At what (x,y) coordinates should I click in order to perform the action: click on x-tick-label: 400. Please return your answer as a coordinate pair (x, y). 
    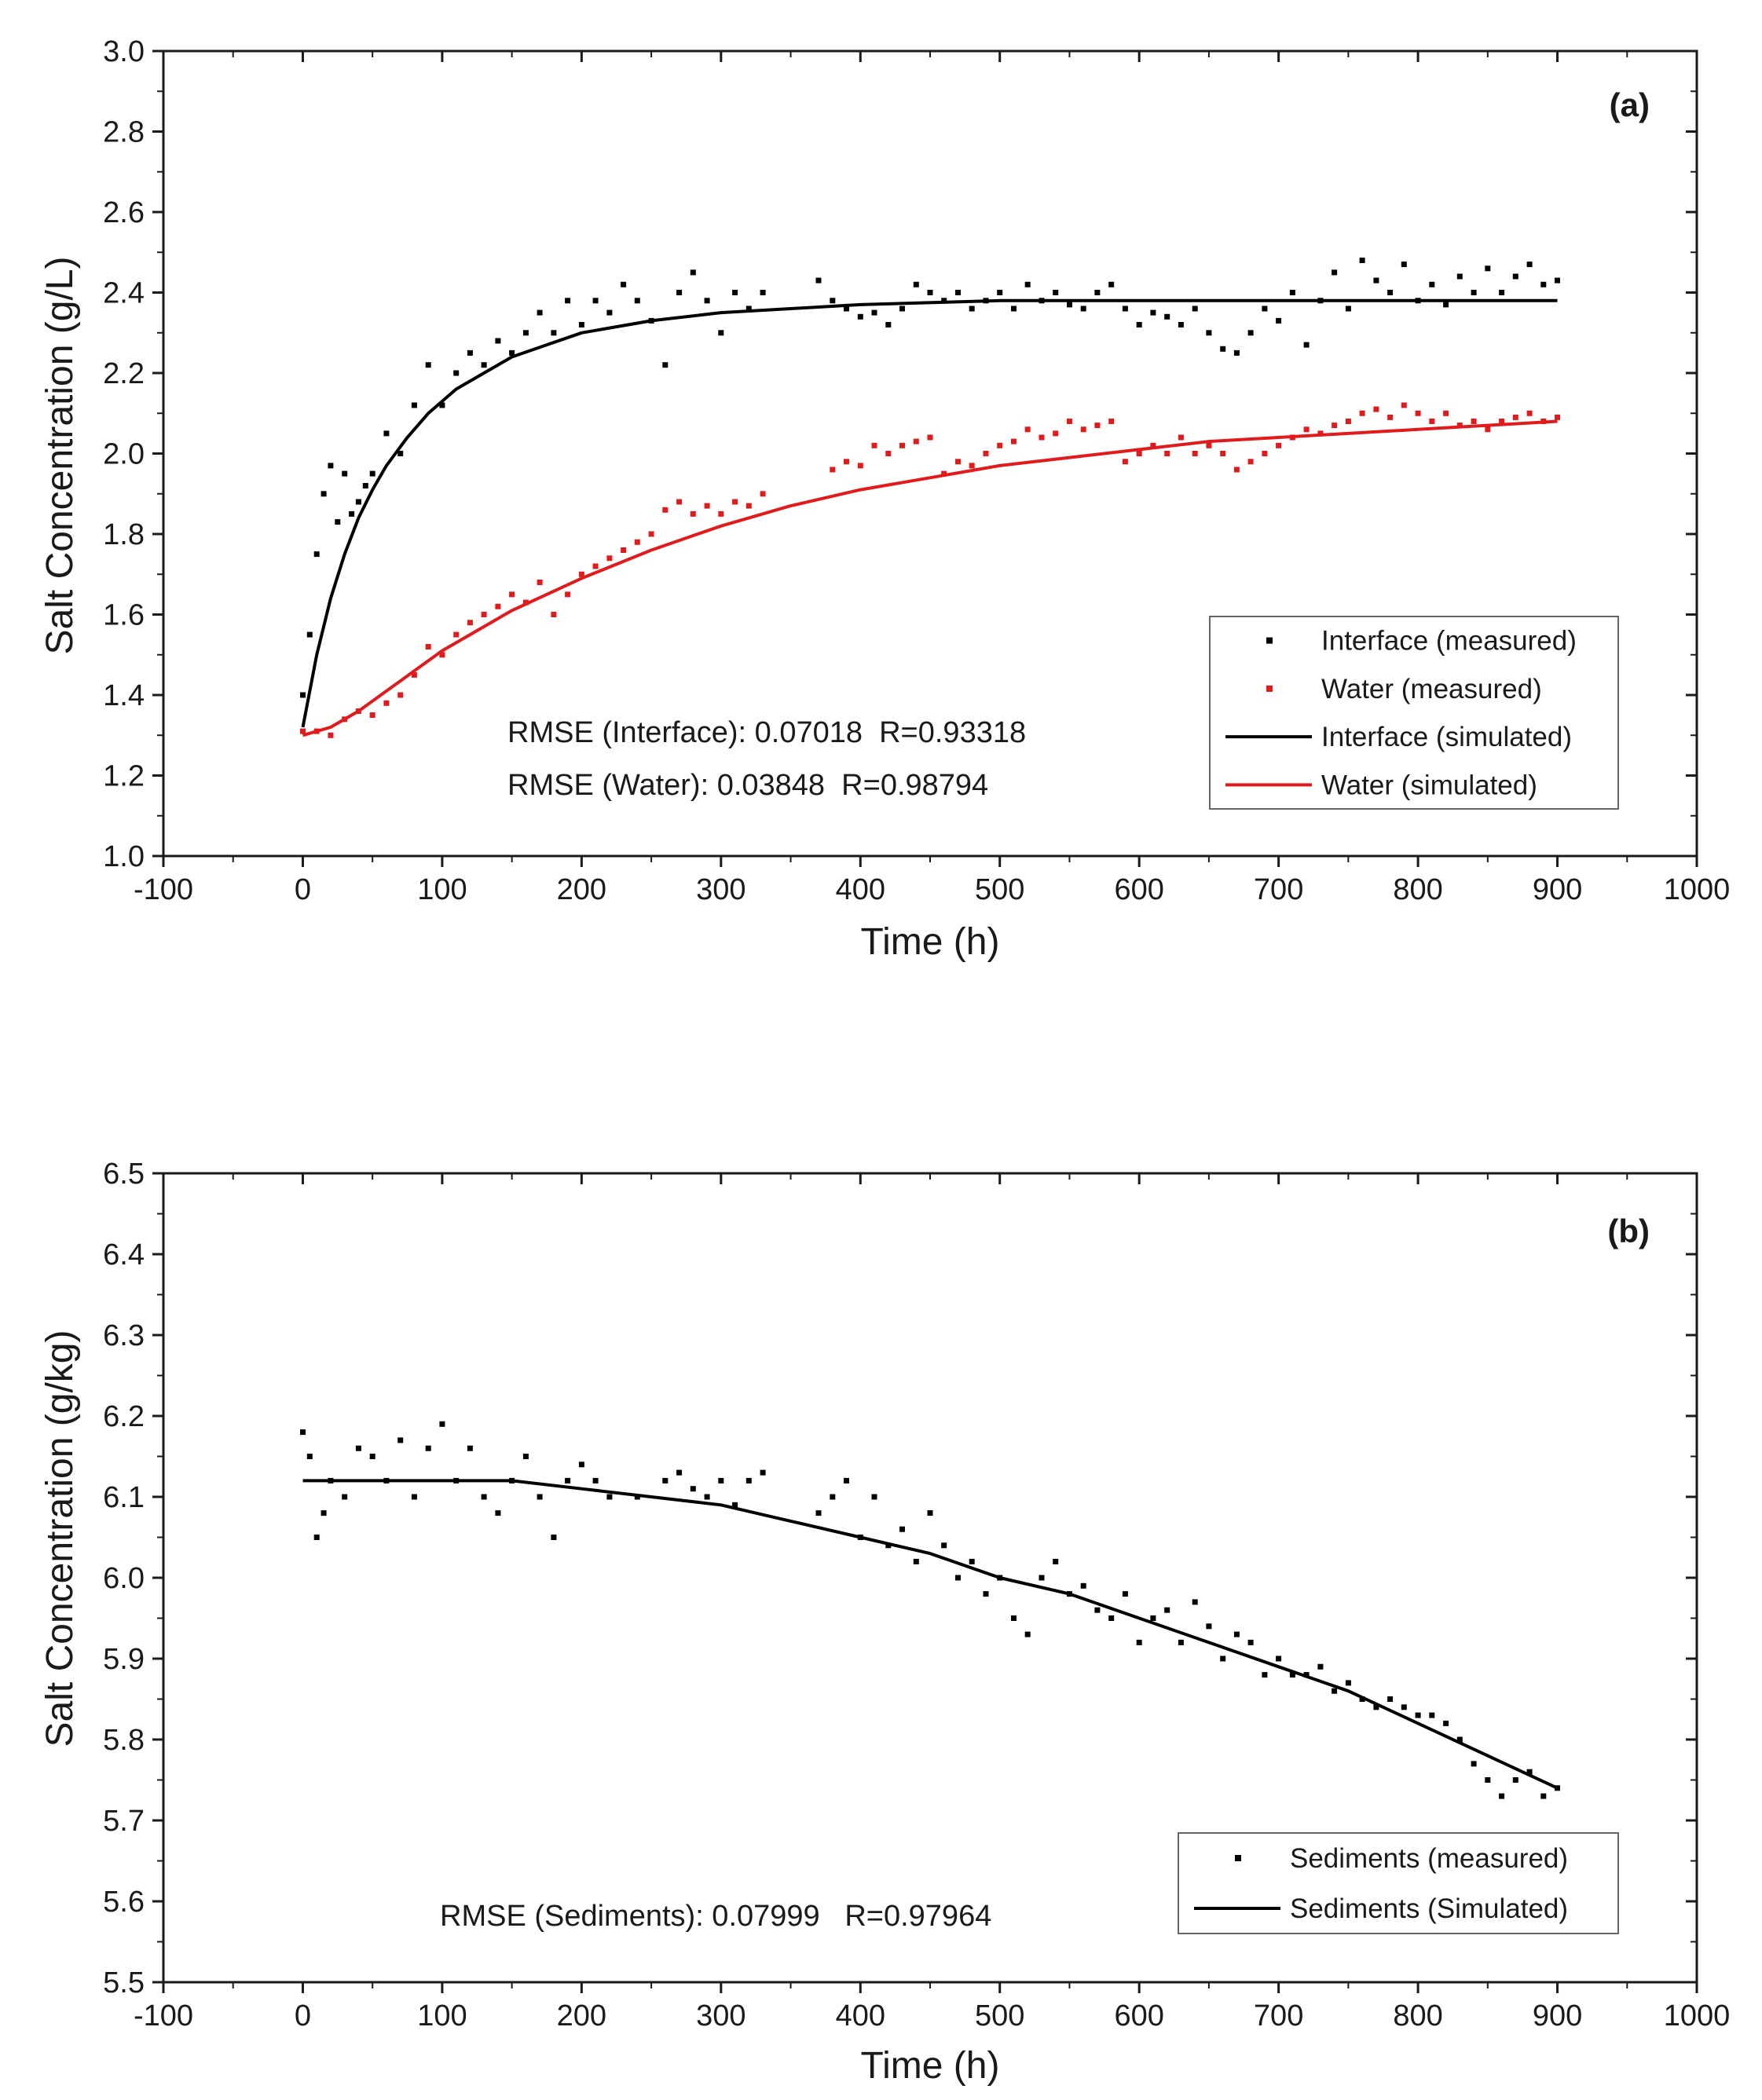
    Looking at the image, I should click on (860, 890).